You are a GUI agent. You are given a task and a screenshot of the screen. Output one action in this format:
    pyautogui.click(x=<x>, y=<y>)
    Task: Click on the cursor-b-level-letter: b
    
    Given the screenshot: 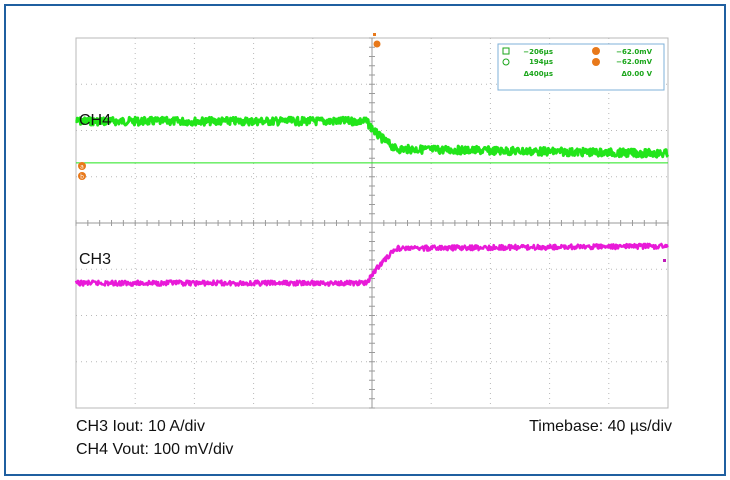 What is the action you would take?
    pyautogui.click(x=82, y=177)
    